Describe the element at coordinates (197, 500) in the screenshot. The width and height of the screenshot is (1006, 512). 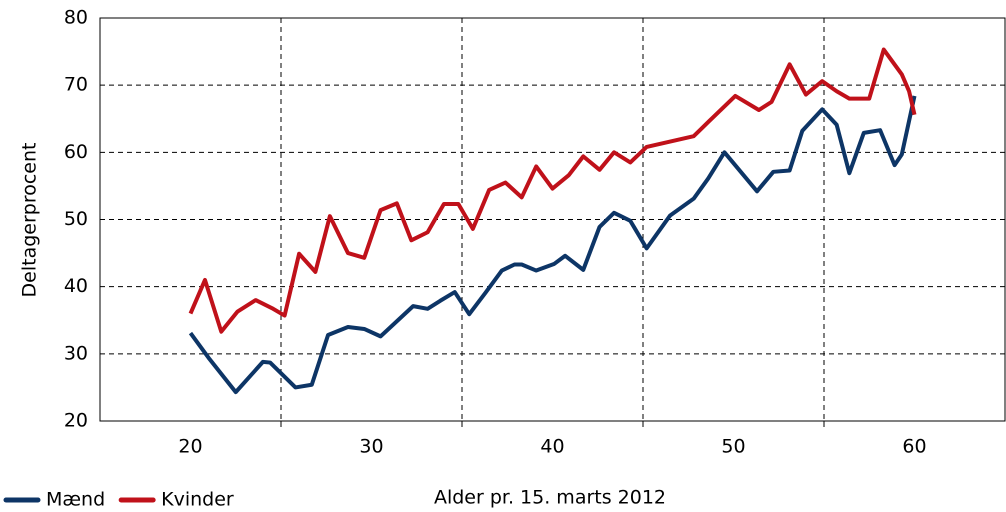
I see `legend-label: Kvinder` at that location.